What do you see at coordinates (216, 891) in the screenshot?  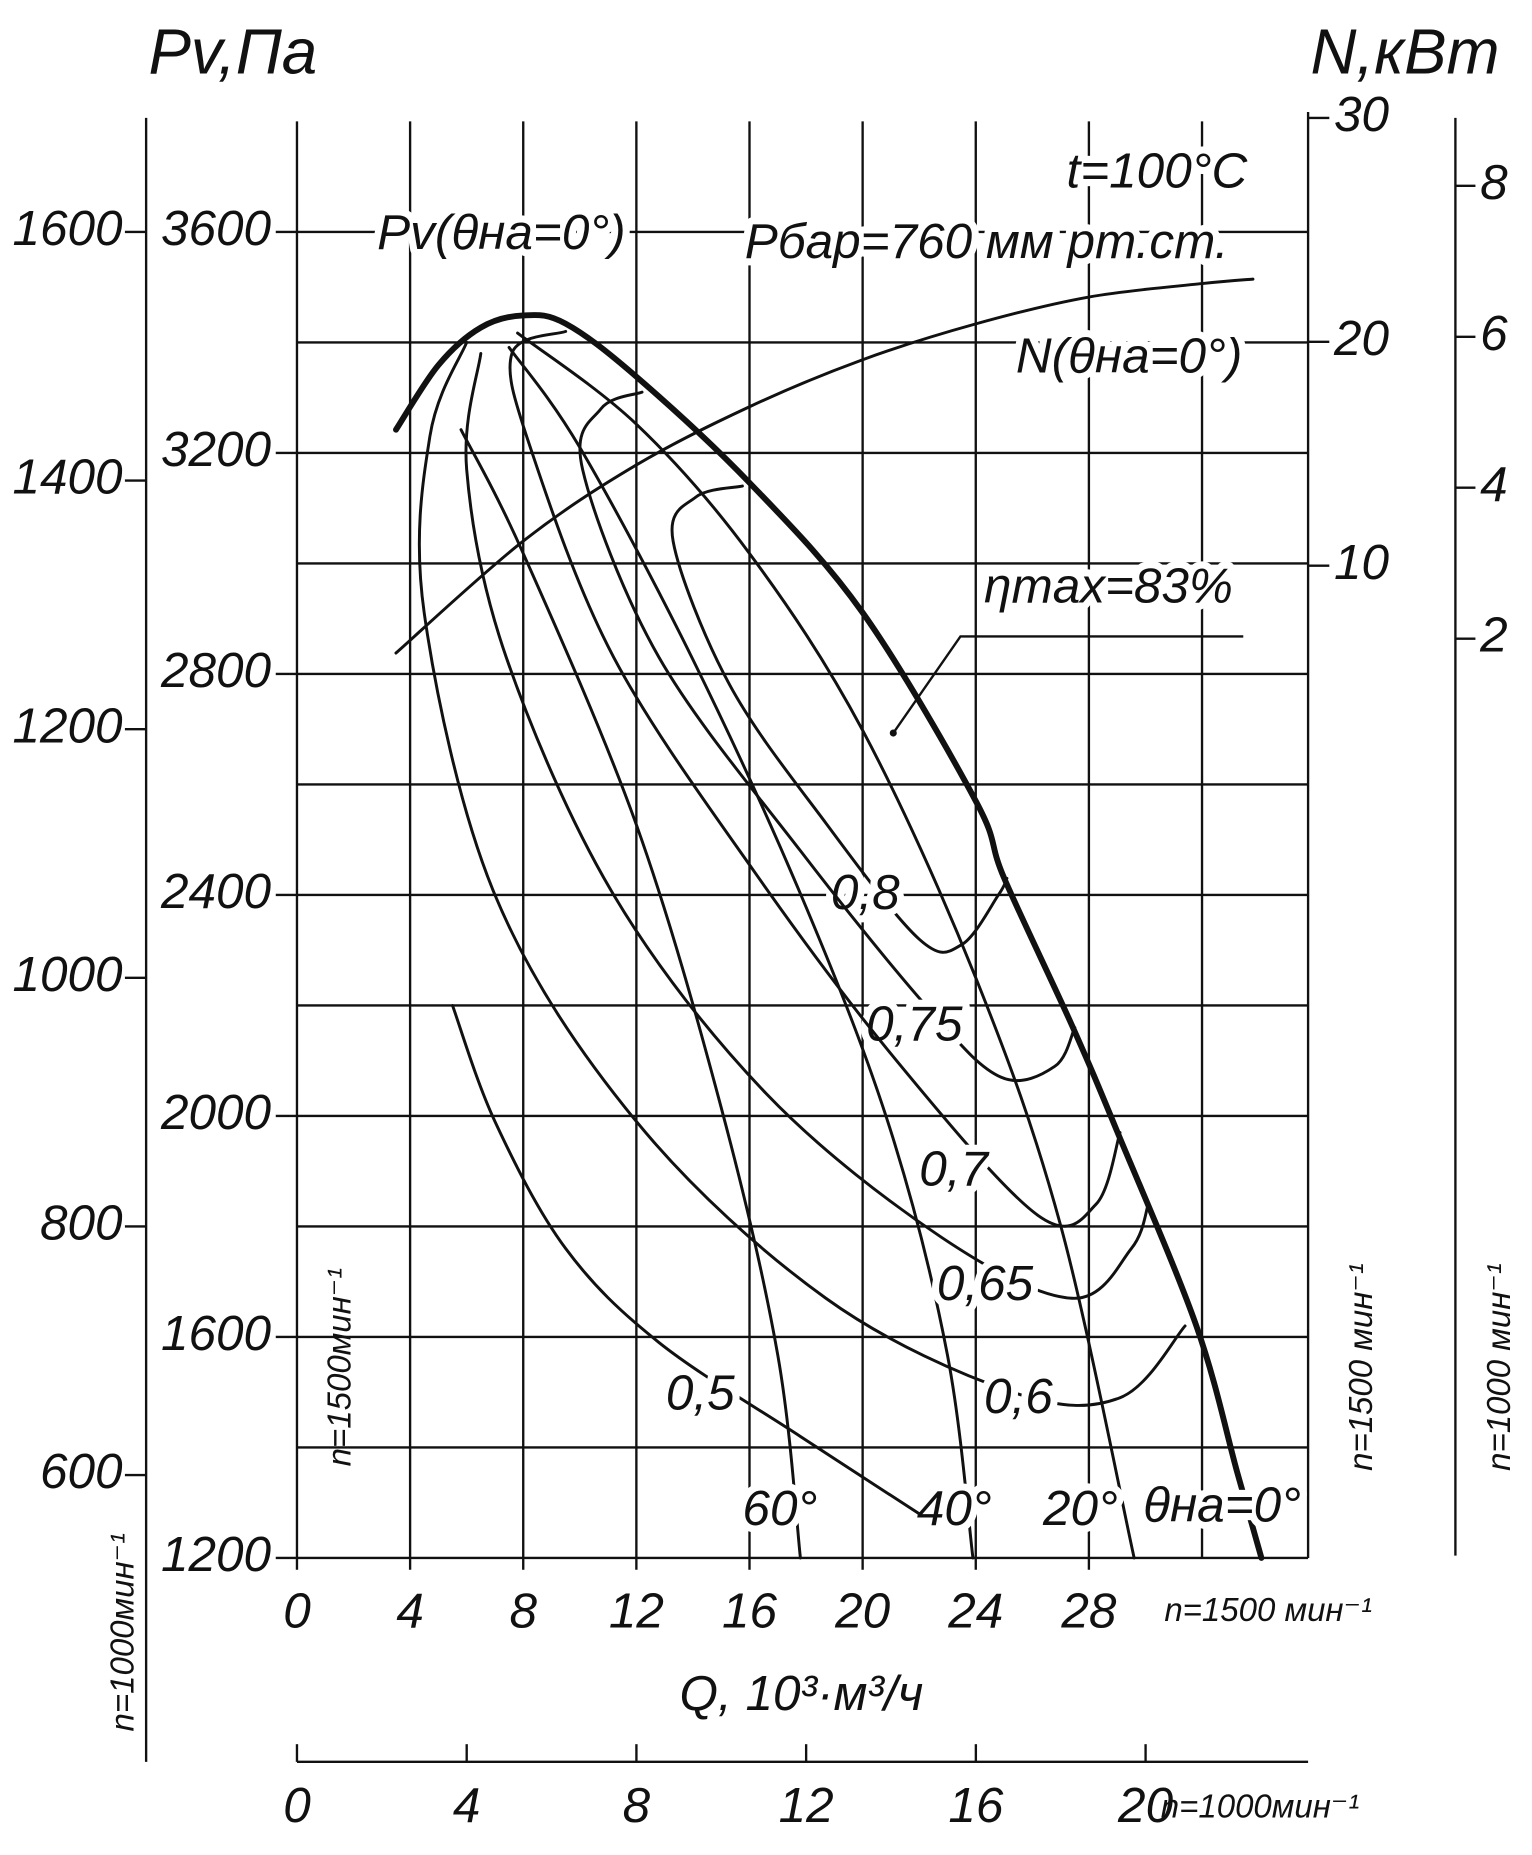 I see `y-tick-label: 2400` at bounding box center [216, 891].